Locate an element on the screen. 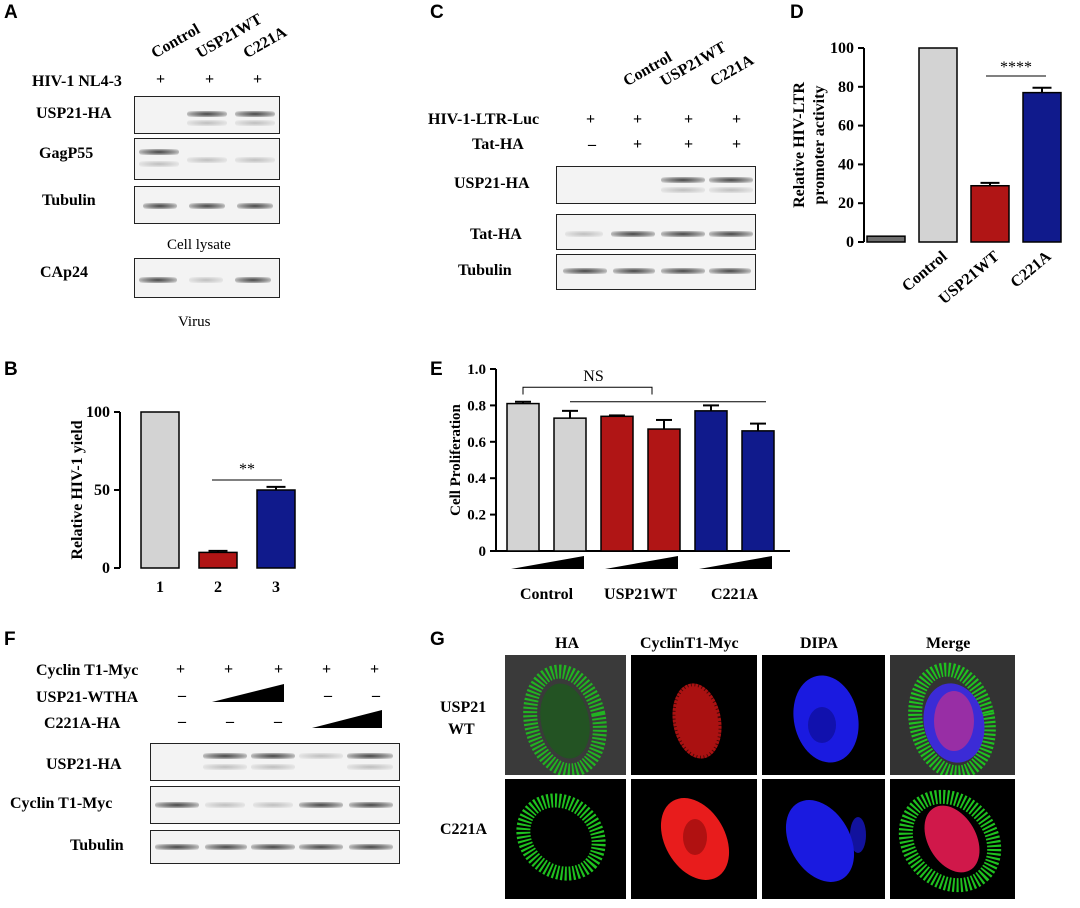 The image size is (1080, 908). y-tick-label: 50 is located at coordinates (102, 490).